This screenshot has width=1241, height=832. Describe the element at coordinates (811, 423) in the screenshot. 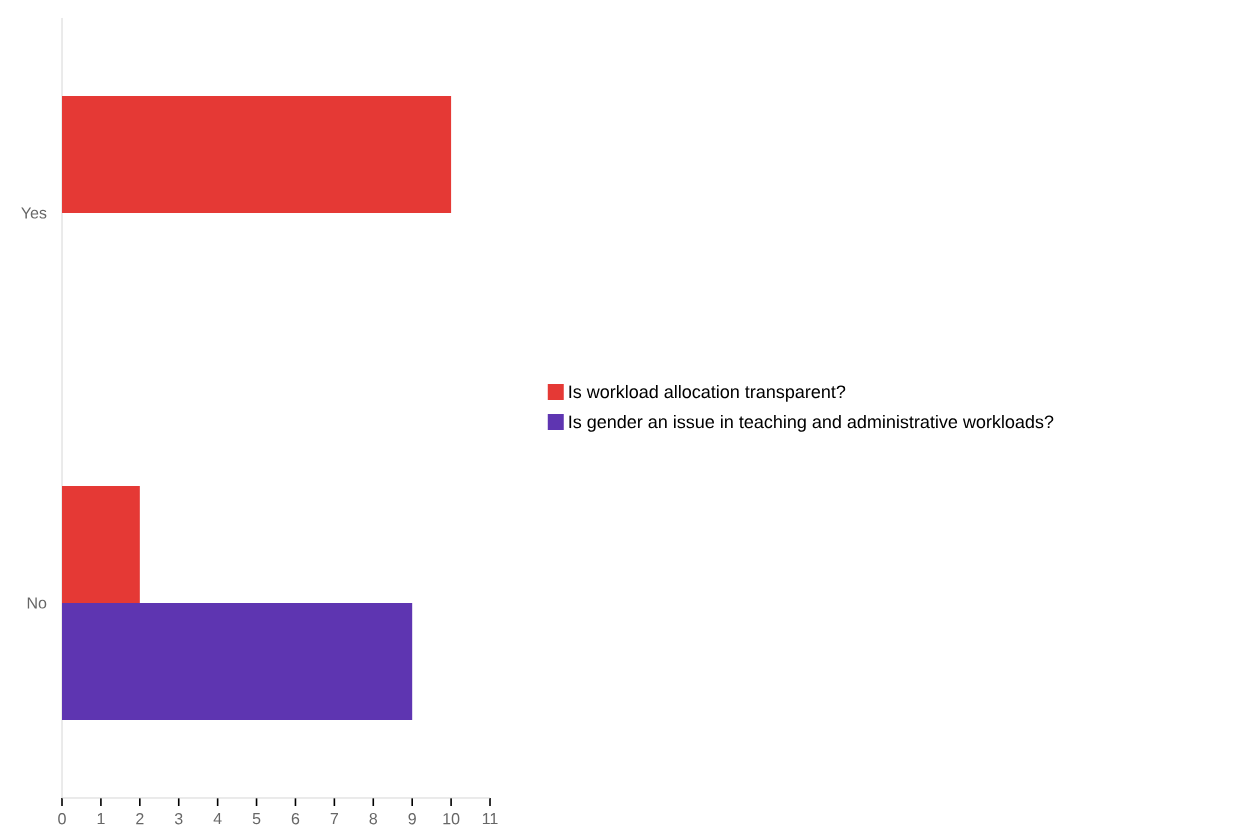

I see `legend-label: Is gender an issue in teaching and administrative workloads?` at that location.